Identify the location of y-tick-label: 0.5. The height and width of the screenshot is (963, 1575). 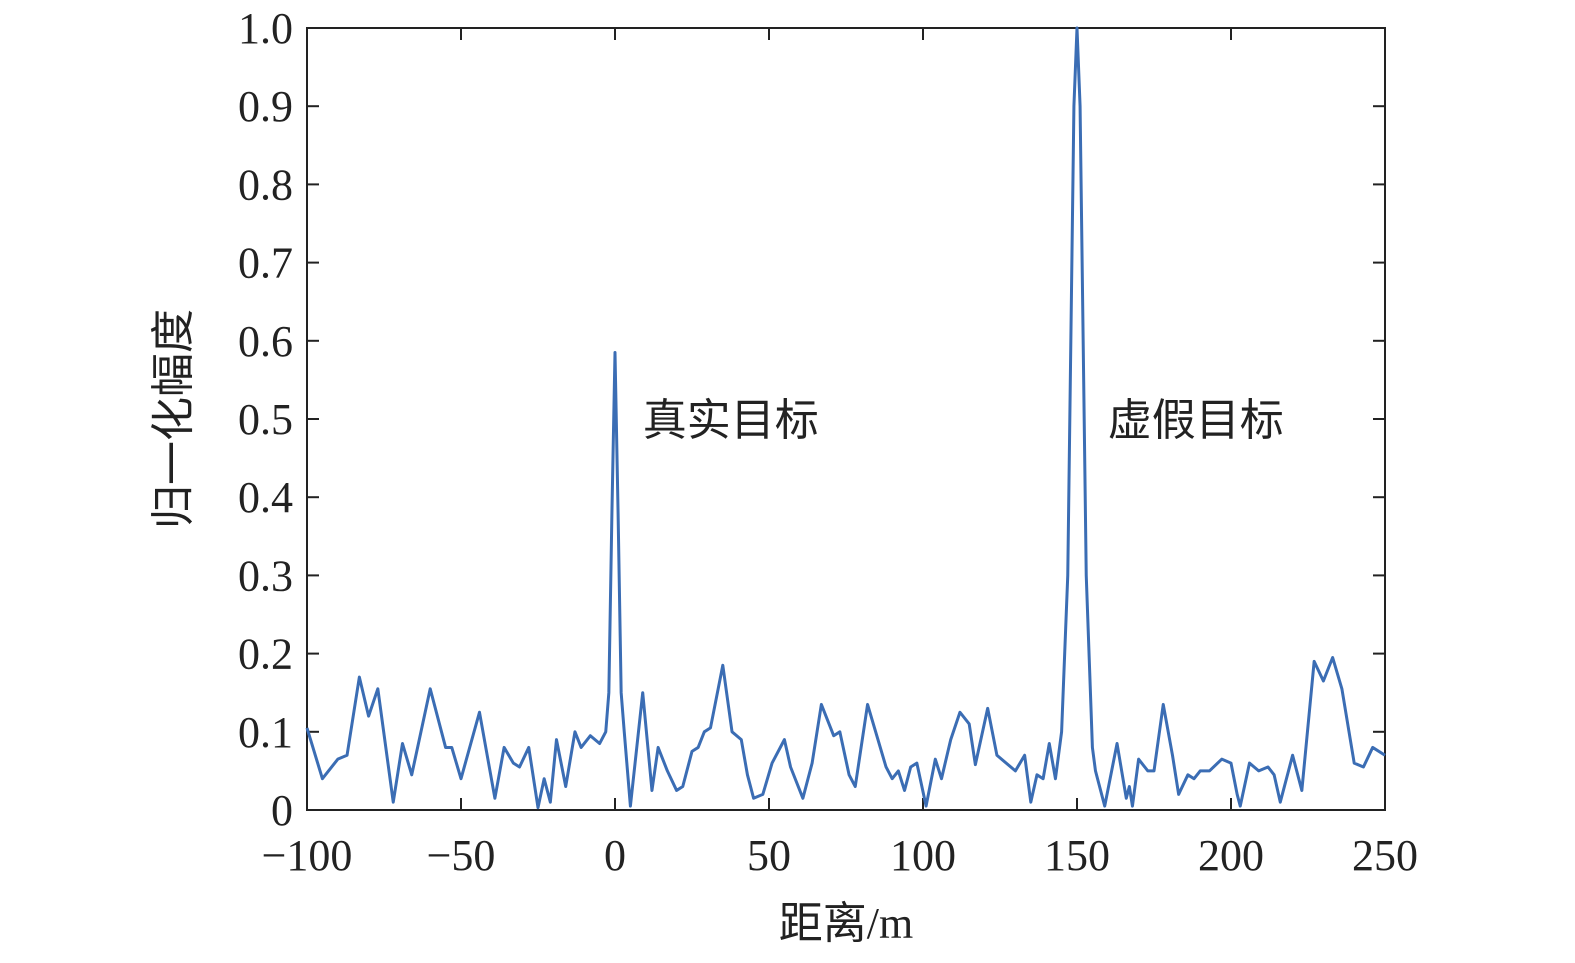
(265, 419).